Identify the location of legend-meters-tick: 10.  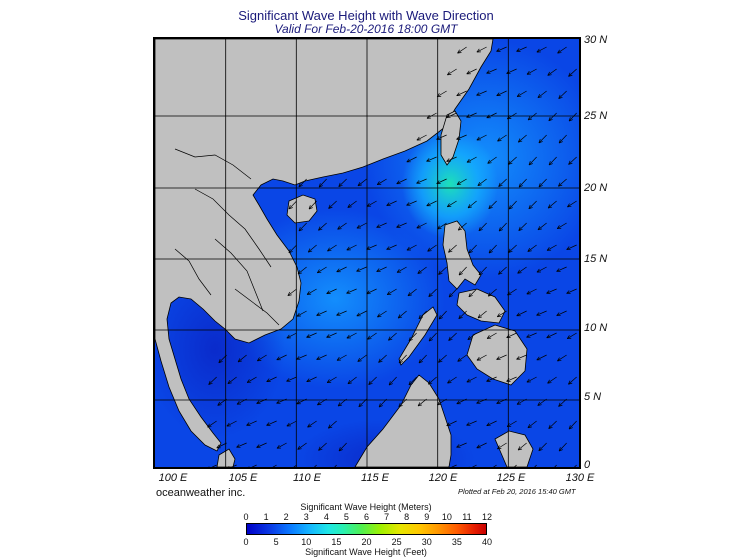
(446, 517).